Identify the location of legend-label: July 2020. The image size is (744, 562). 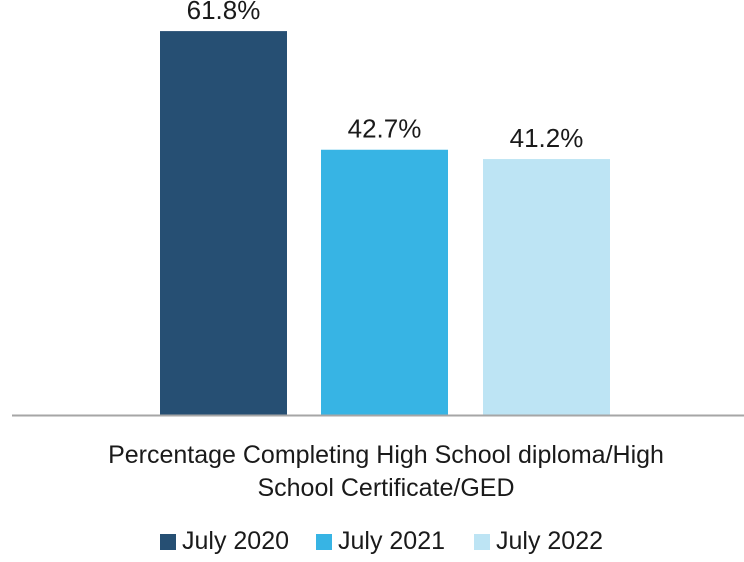
(235, 541).